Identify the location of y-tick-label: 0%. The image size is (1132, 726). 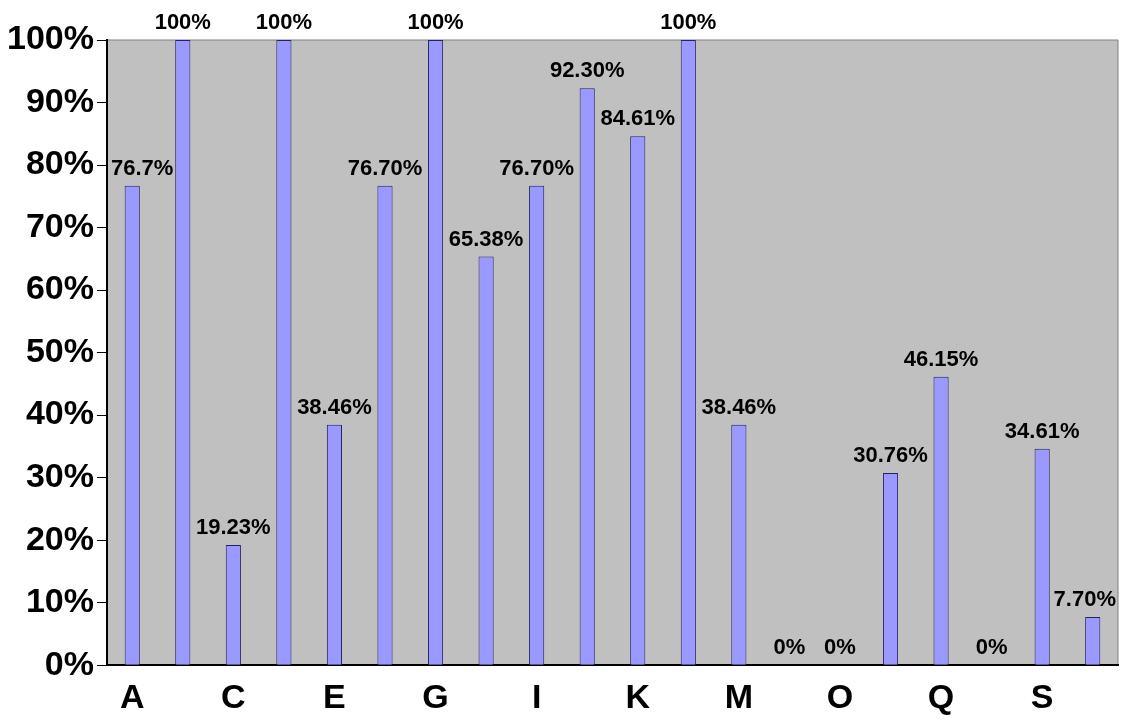
(69, 662).